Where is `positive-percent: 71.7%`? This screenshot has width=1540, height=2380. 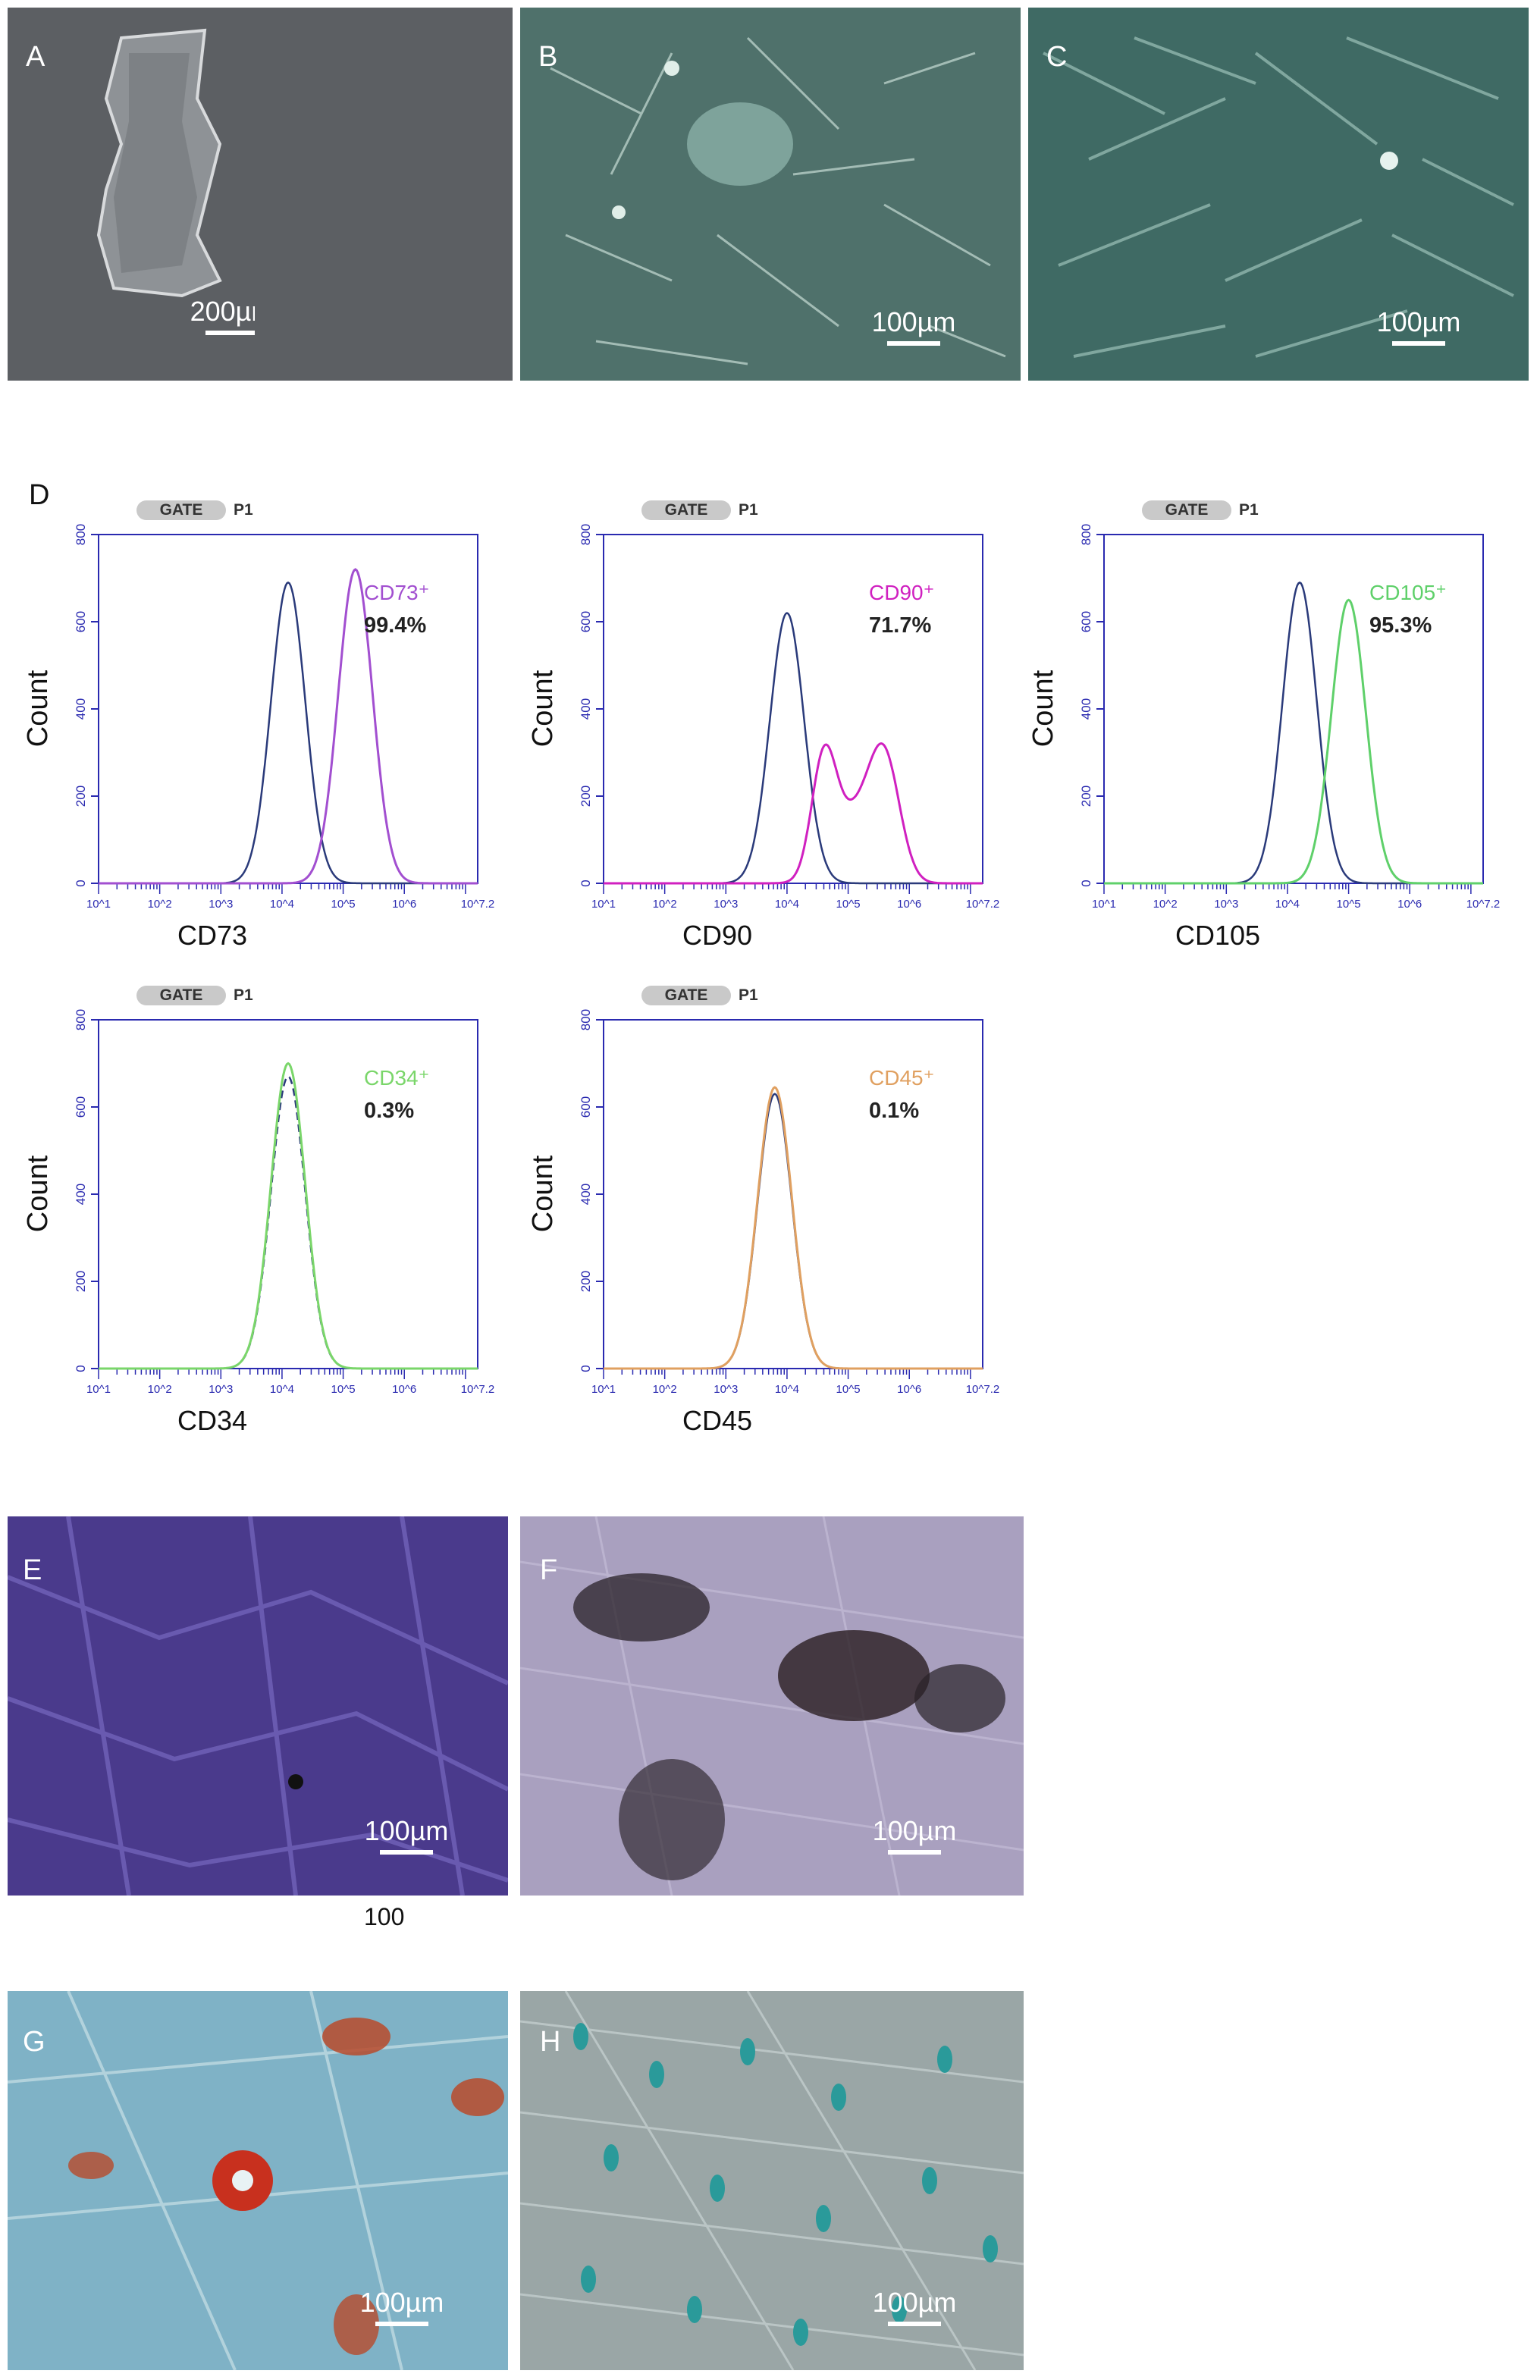
positive-percent: 71.7% is located at coordinates (901, 625).